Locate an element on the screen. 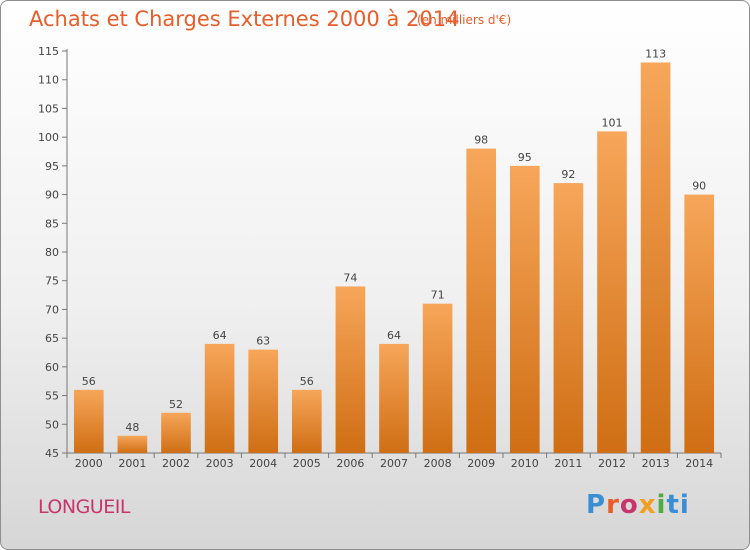 The image size is (750, 550). y-tick-label: 100 is located at coordinates (48, 137).